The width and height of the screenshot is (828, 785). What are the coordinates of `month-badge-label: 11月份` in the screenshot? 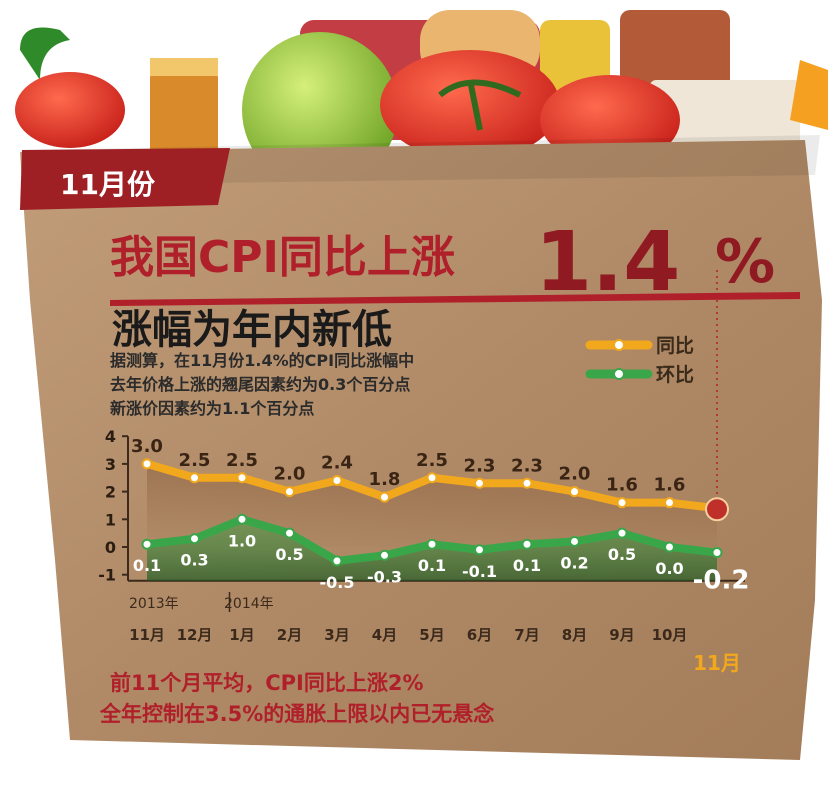 It's located at (107, 184).